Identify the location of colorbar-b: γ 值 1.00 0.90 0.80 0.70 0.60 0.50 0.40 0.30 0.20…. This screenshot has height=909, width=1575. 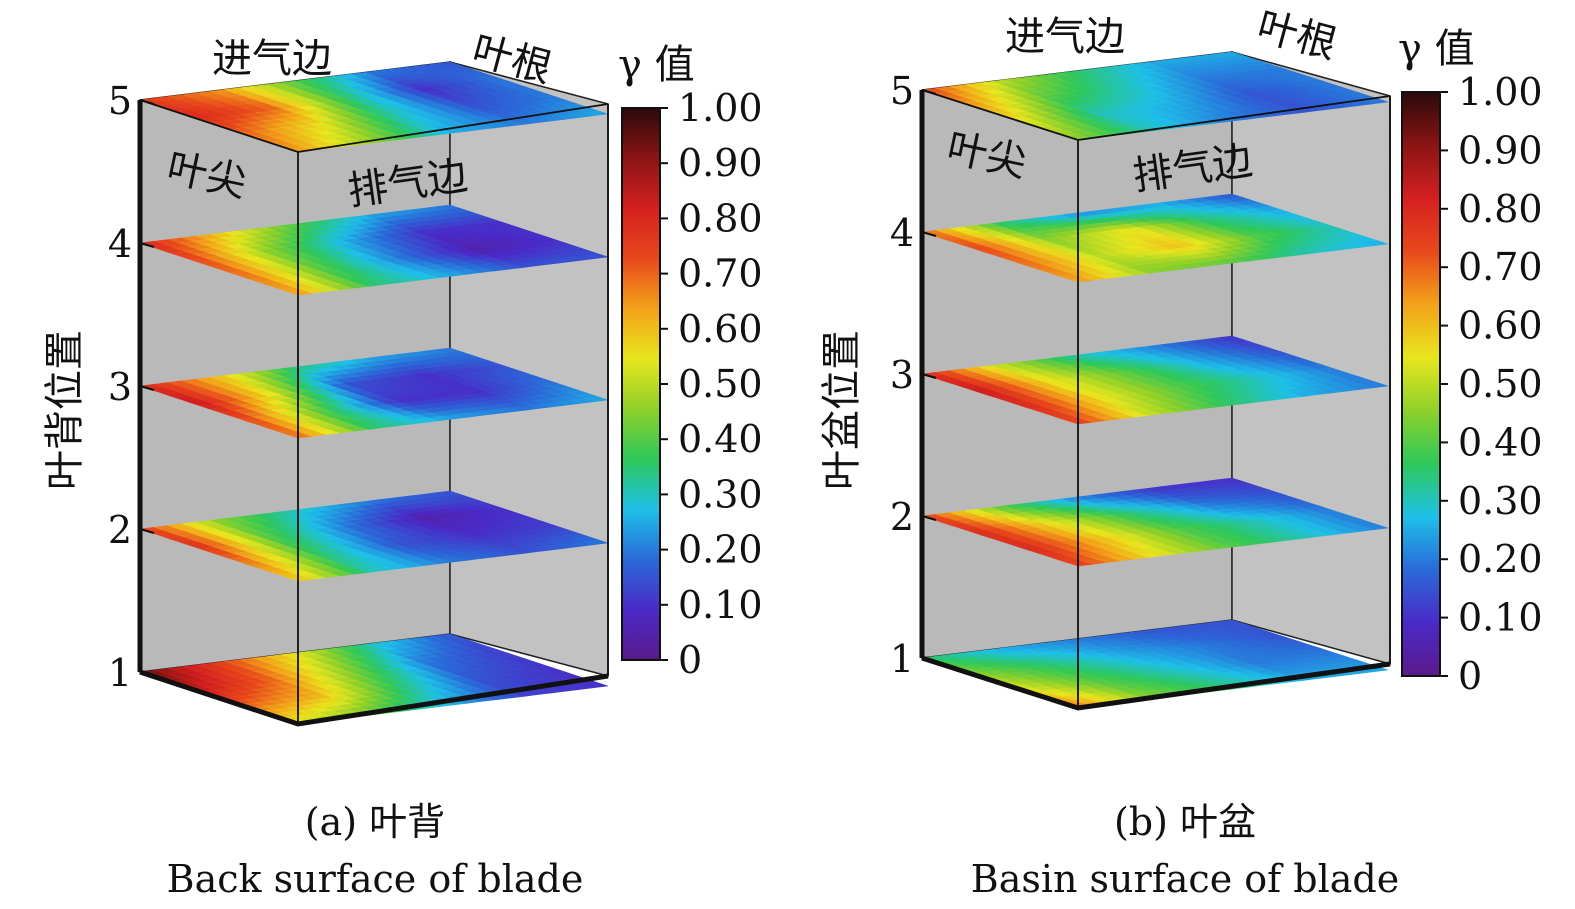
(1470, 362).